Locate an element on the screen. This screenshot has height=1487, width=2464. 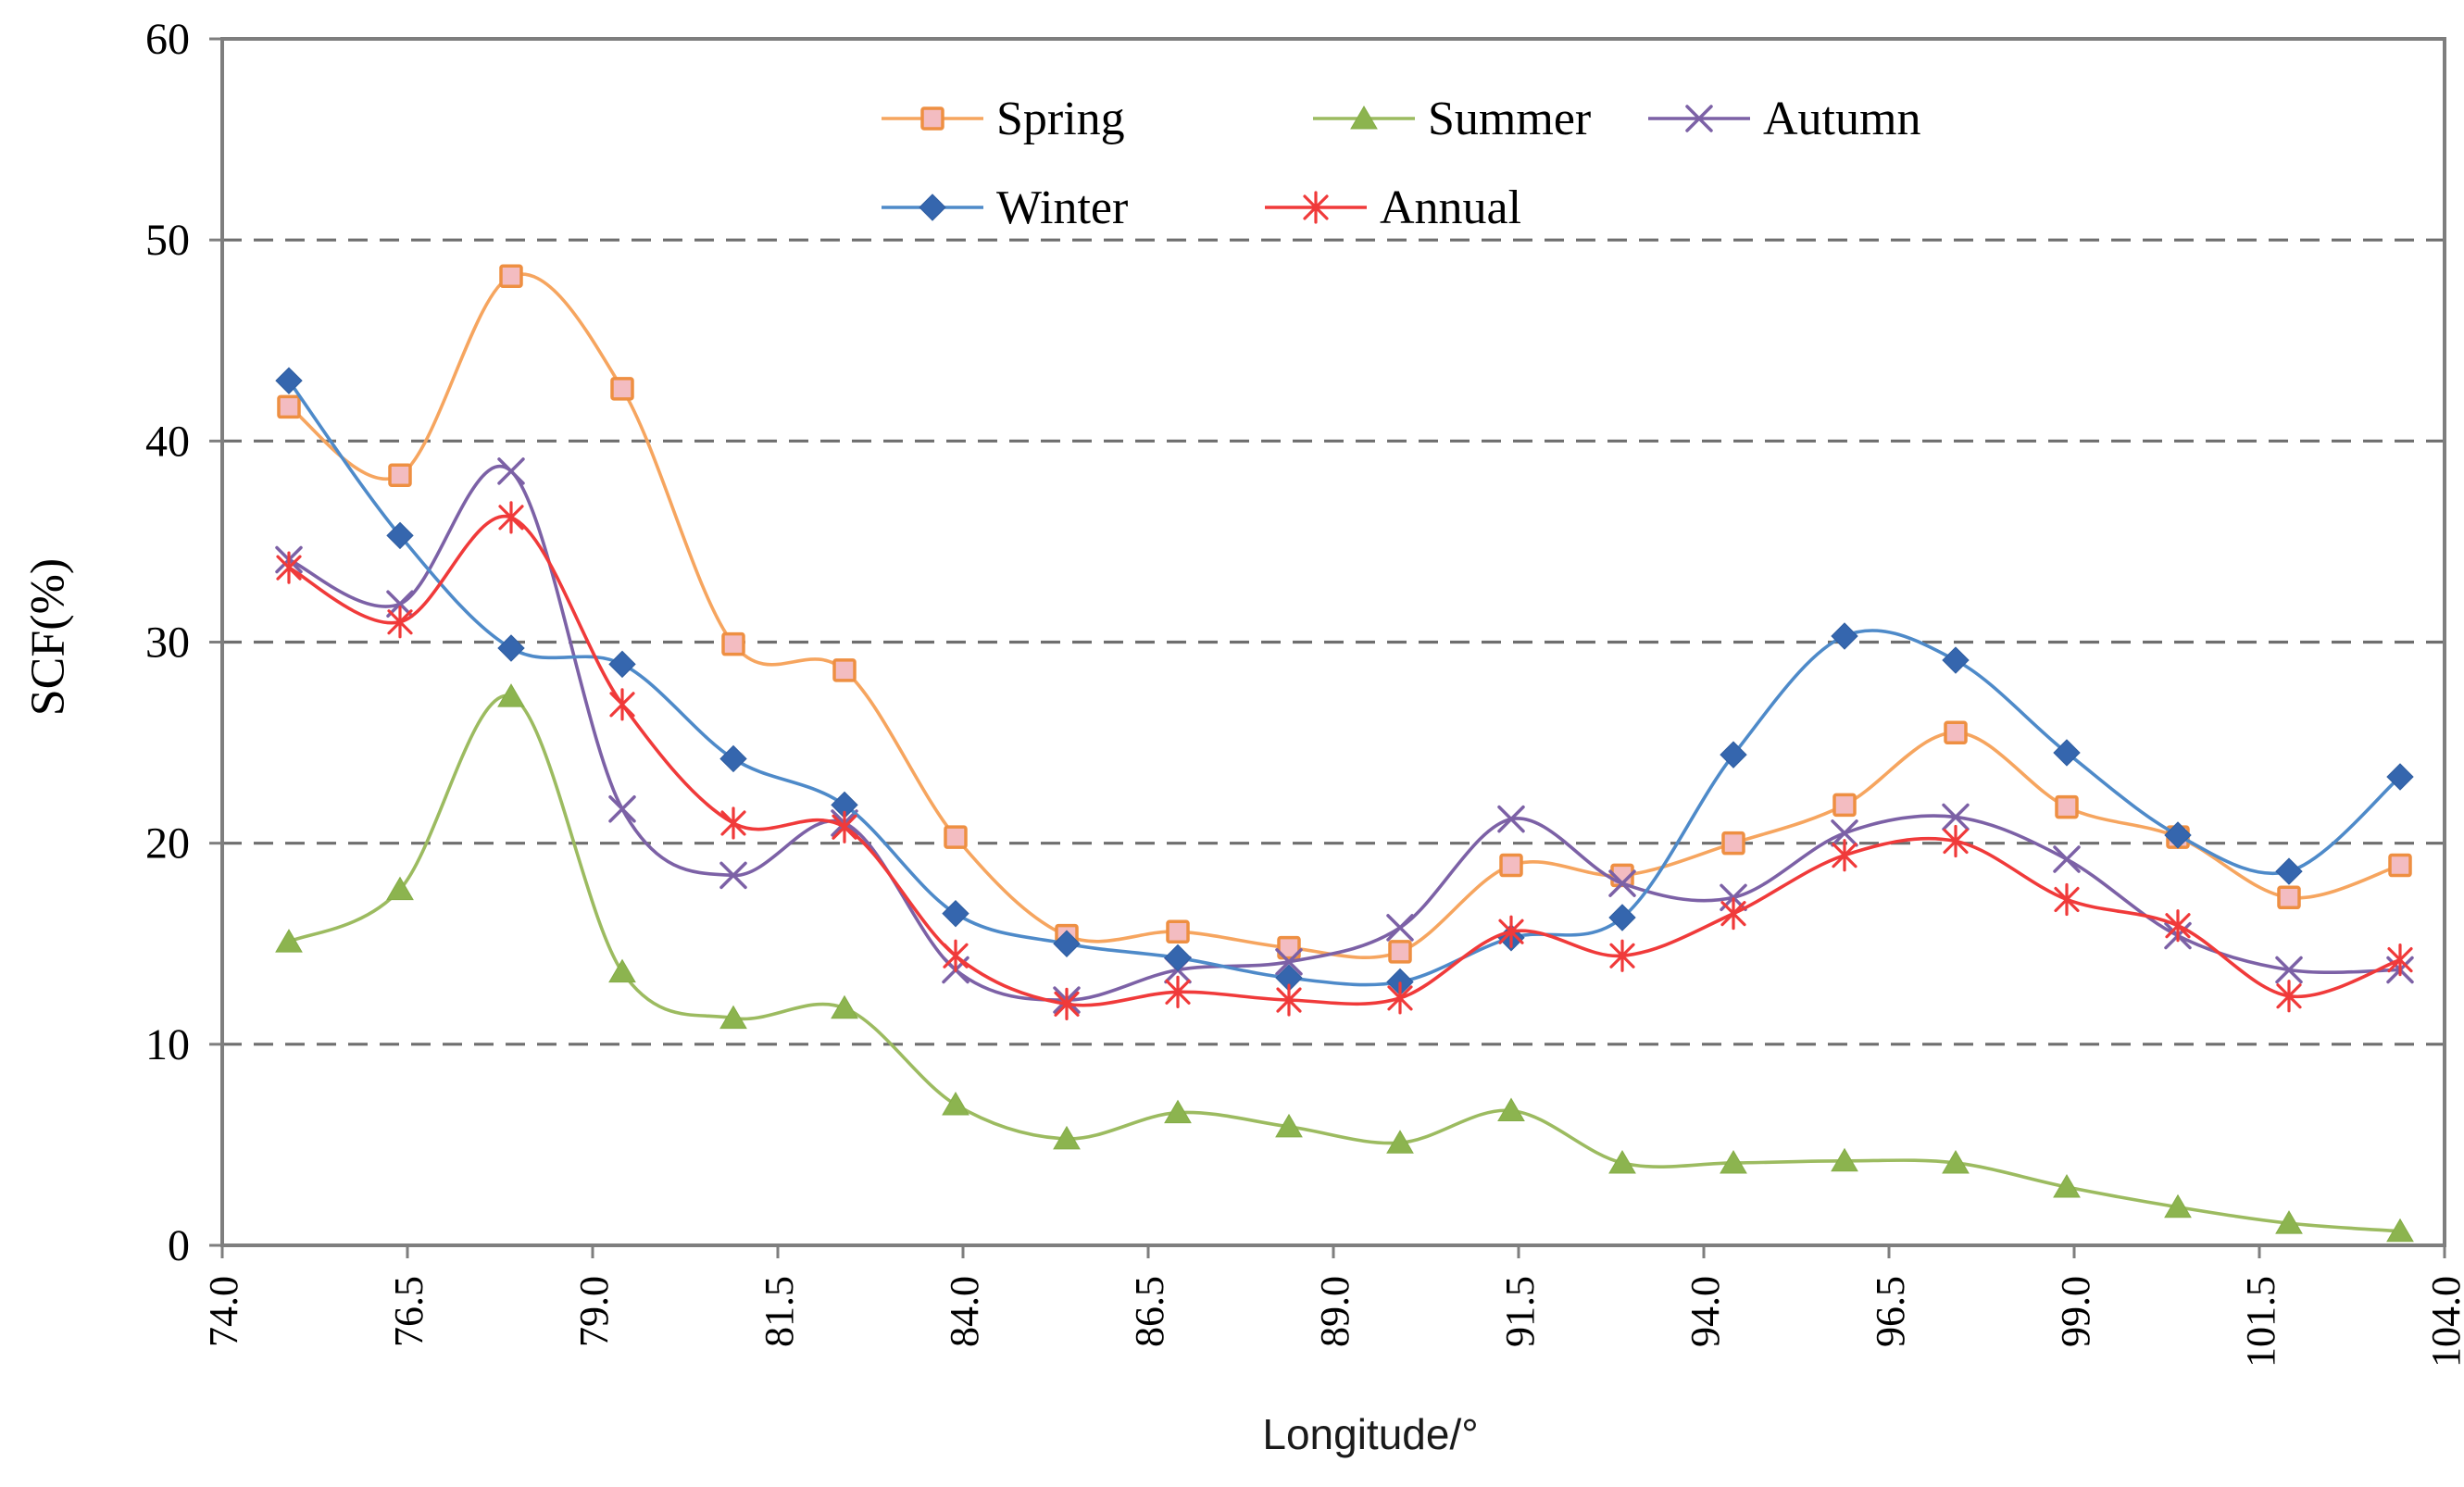
legend-item-autumn: Autumn is located at coordinates (1784, 119).